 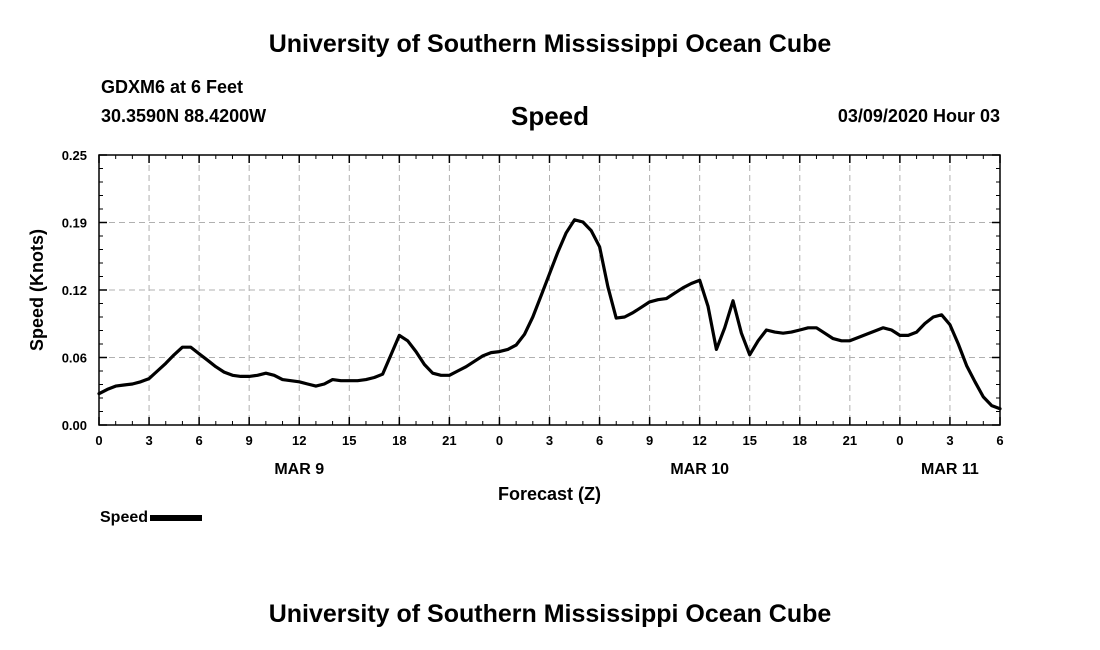 What do you see at coordinates (74, 155) in the screenshot?
I see `y-tick-label: 0.25` at bounding box center [74, 155].